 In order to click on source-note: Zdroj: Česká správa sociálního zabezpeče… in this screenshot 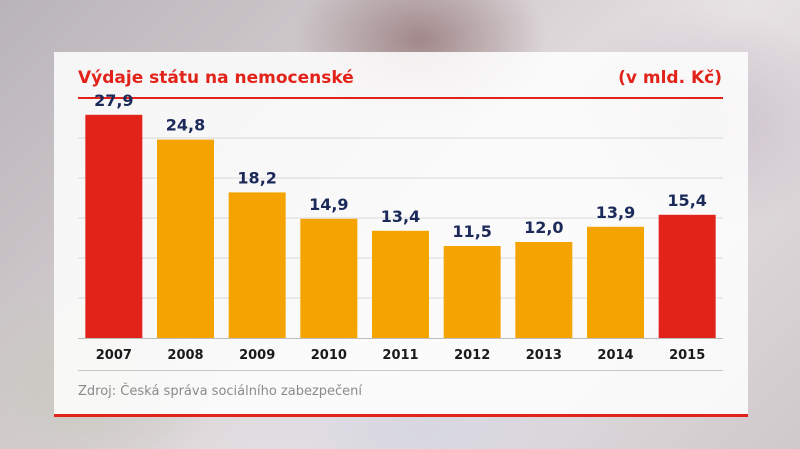, I will do `click(220, 391)`.